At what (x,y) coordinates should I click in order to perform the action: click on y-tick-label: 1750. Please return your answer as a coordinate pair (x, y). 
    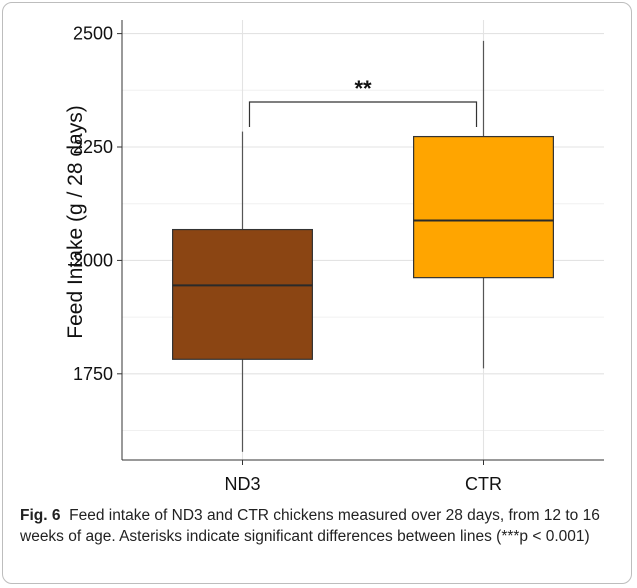
    Looking at the image, I should click on (93, 374).